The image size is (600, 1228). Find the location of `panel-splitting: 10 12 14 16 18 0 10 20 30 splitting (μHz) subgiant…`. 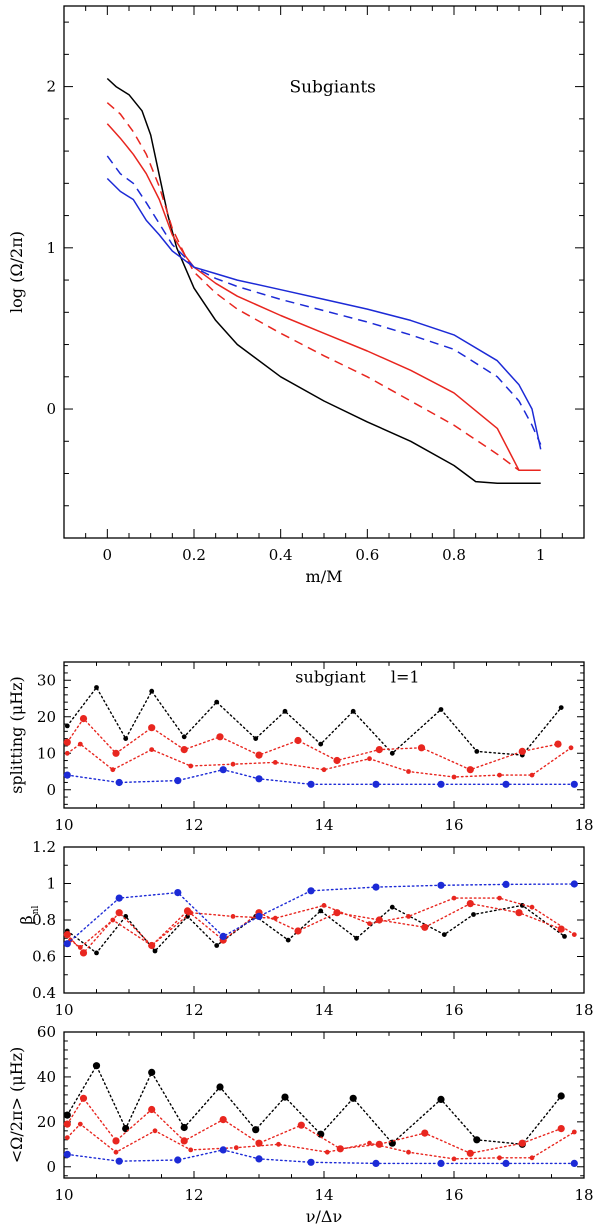

panel-splitting: 10 12 14 16 18 0 10 20 30 splitting (μHz) subgiant… is located at coordinates (300, 747).